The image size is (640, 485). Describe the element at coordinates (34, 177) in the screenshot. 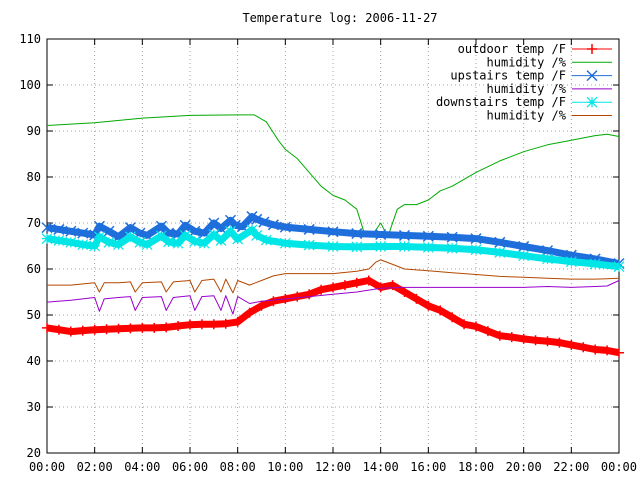

I see `y-tick-label: 80` at that location.